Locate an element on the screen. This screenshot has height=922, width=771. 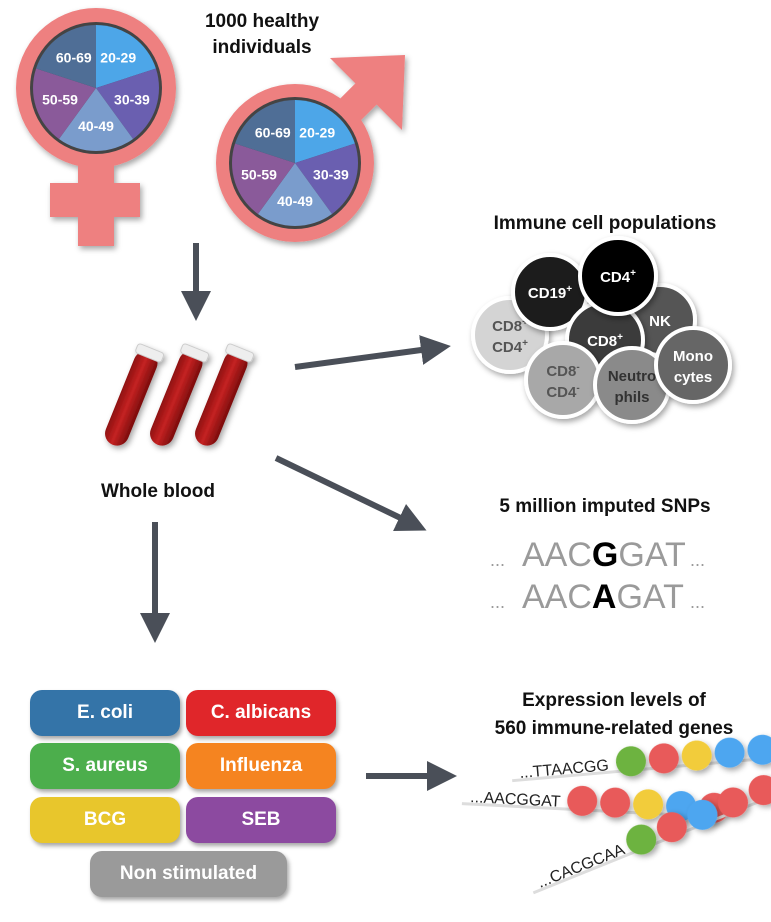
svg-text: AACGGAT is located at coordinates (604, 555).